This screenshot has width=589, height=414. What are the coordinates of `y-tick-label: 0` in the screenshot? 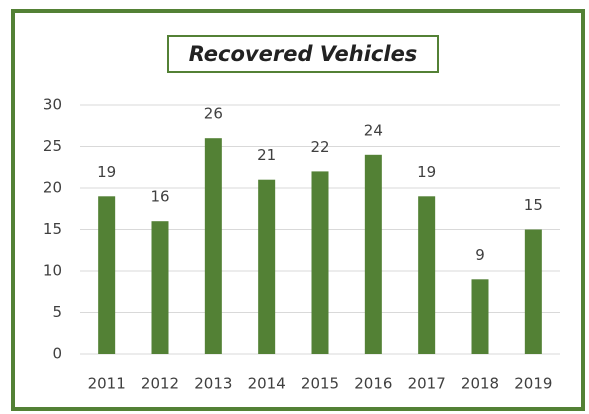 It's located at (57, 354).